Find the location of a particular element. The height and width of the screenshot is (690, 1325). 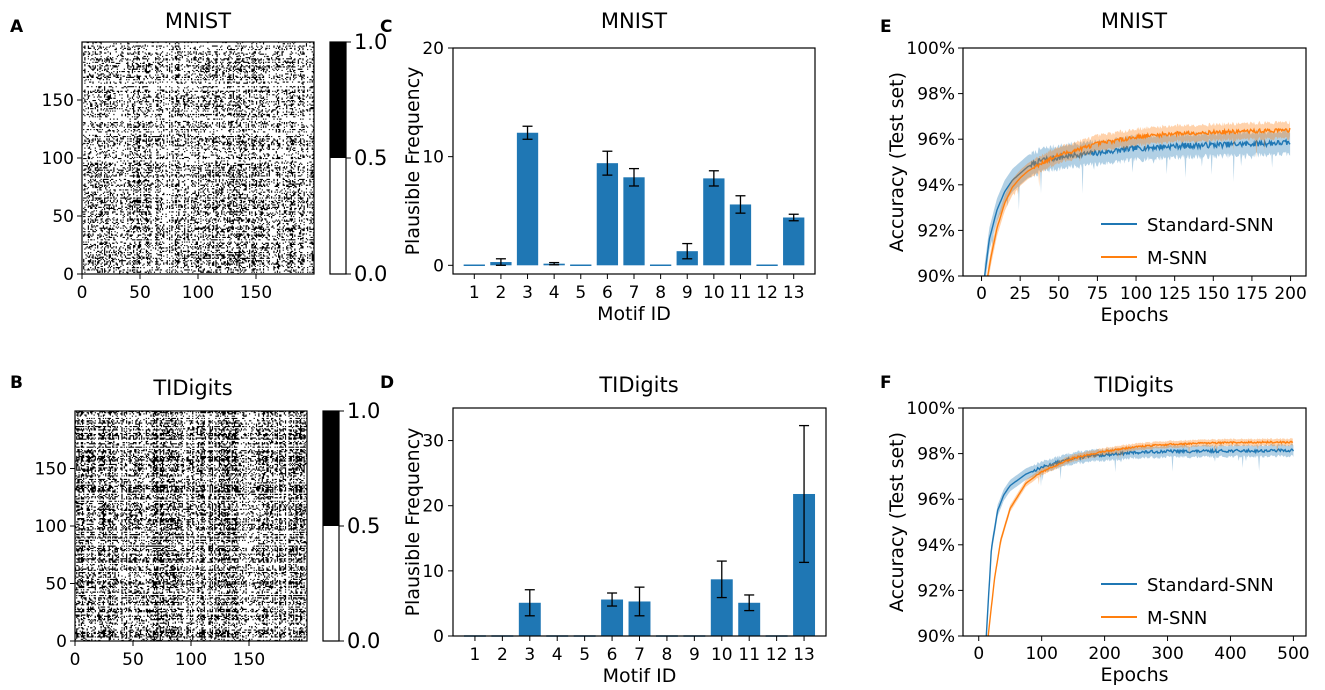

panel-letter: E is located at coordinates (886, 27).